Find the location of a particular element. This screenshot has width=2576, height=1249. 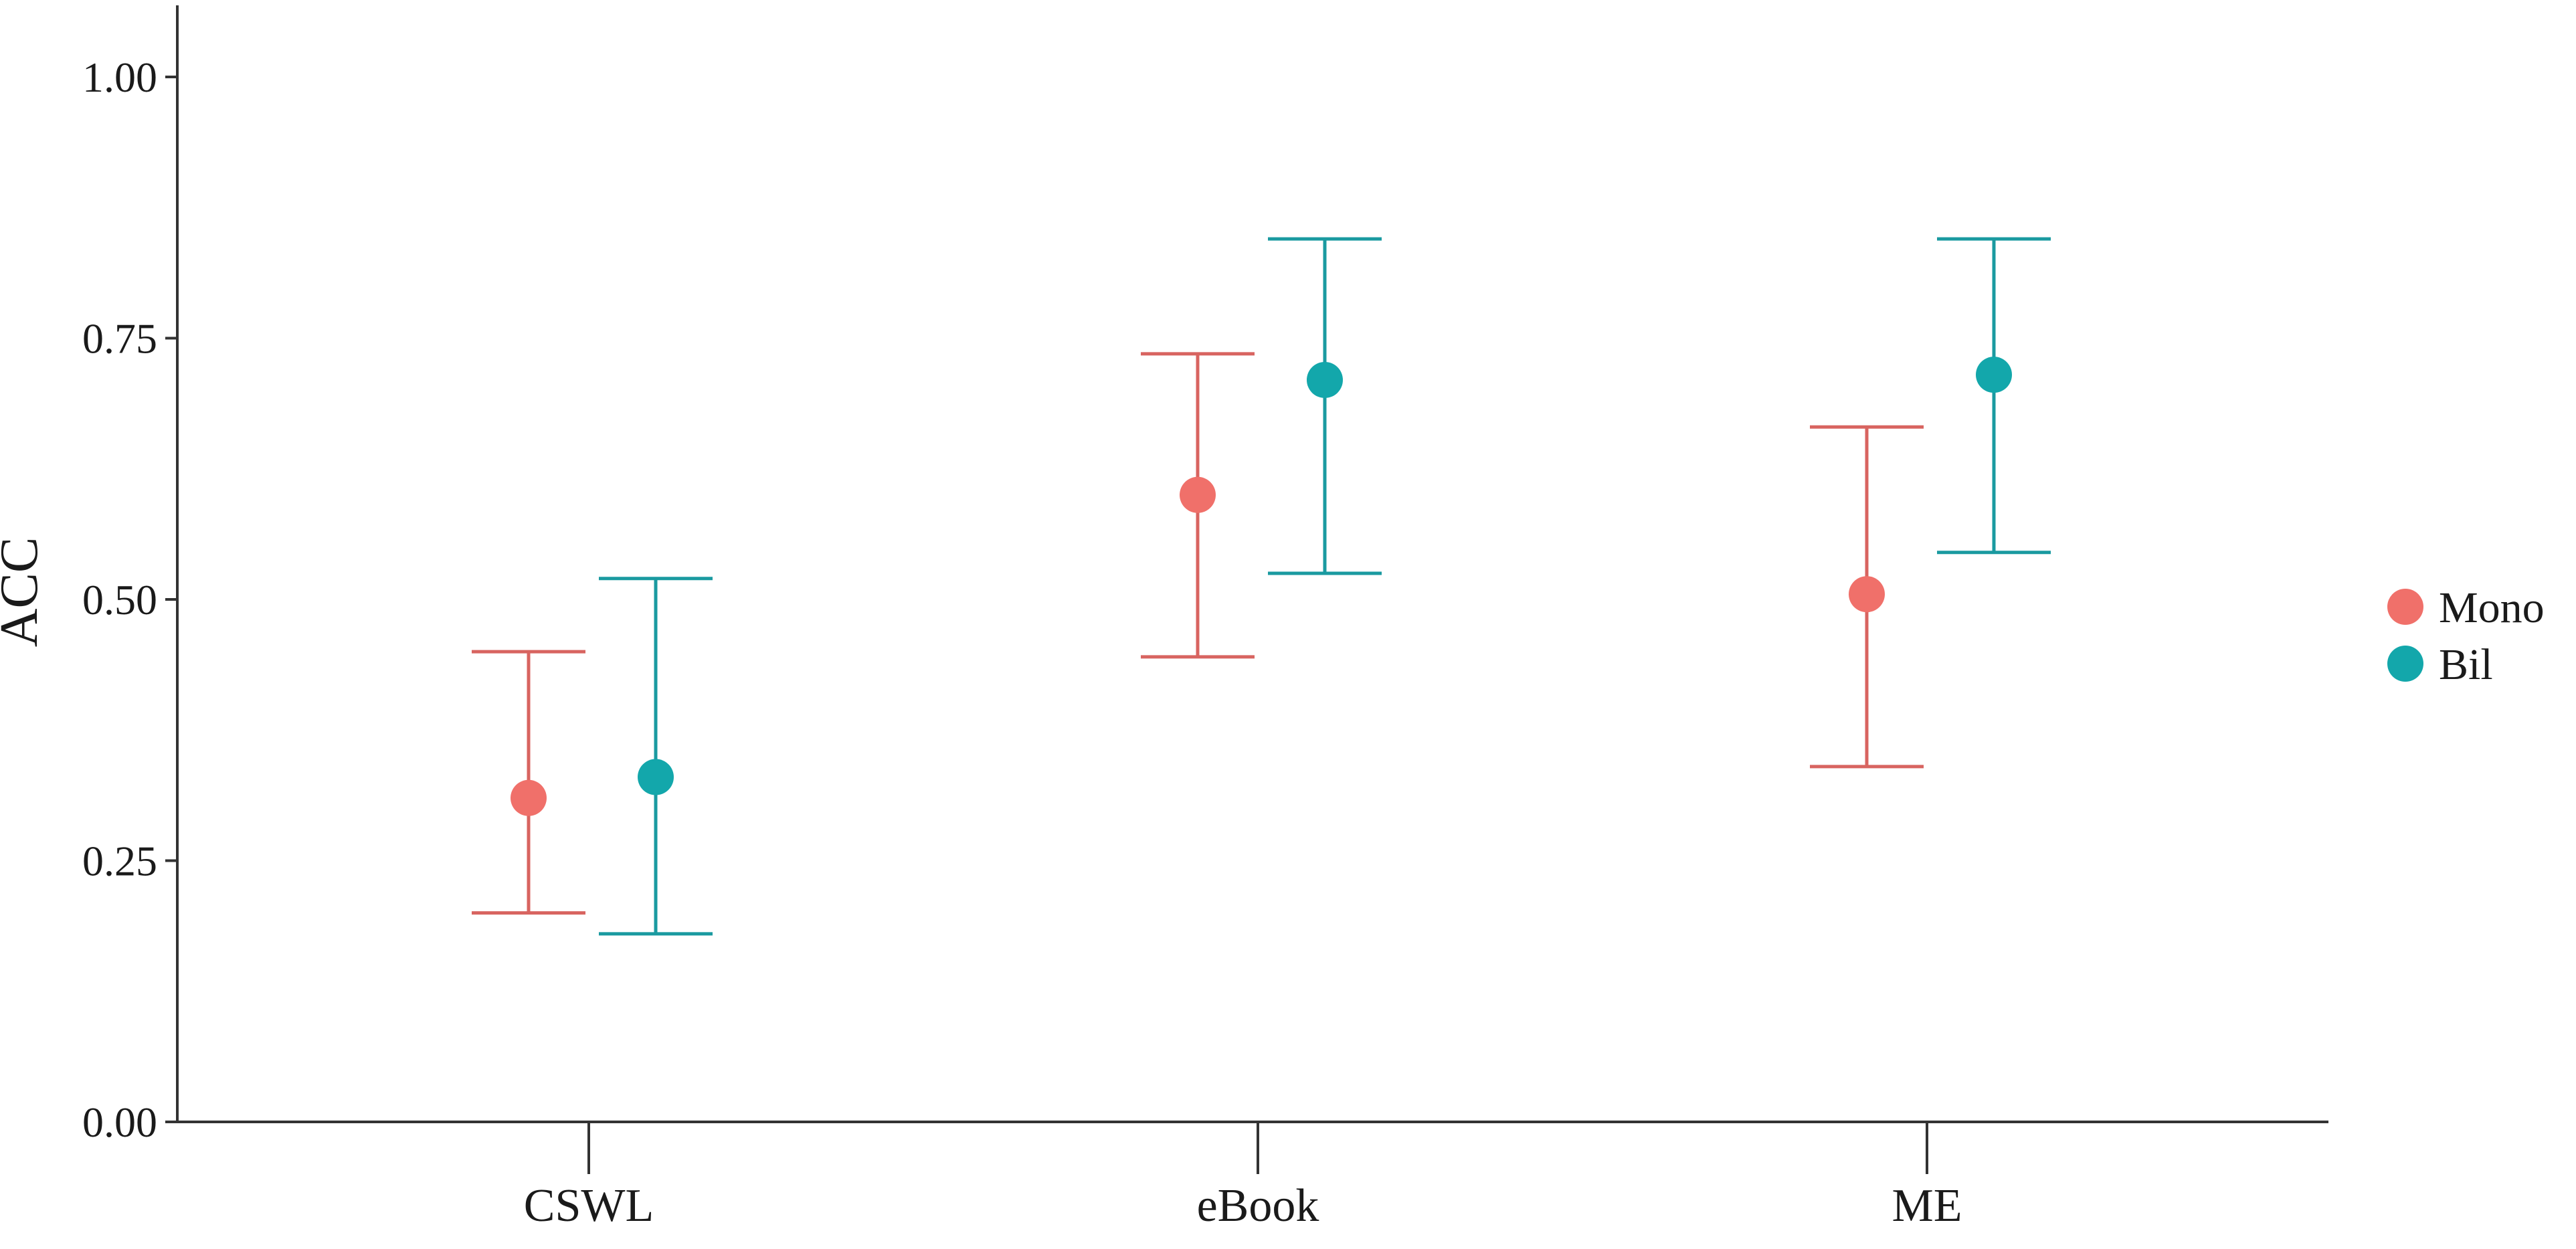

x-tick-label: CSWL is located at coordinates (589, 1206).